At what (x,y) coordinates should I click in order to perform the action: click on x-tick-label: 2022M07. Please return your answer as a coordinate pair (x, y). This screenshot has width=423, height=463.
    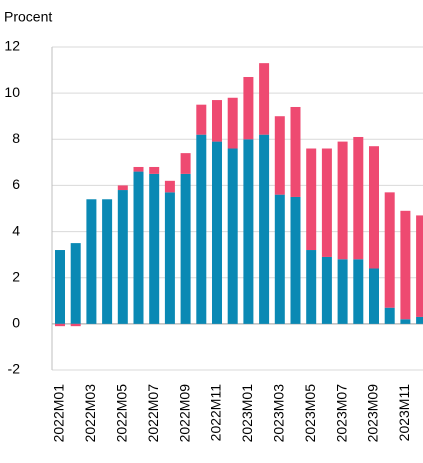
    Looking at the image, I should click on (153, 413).